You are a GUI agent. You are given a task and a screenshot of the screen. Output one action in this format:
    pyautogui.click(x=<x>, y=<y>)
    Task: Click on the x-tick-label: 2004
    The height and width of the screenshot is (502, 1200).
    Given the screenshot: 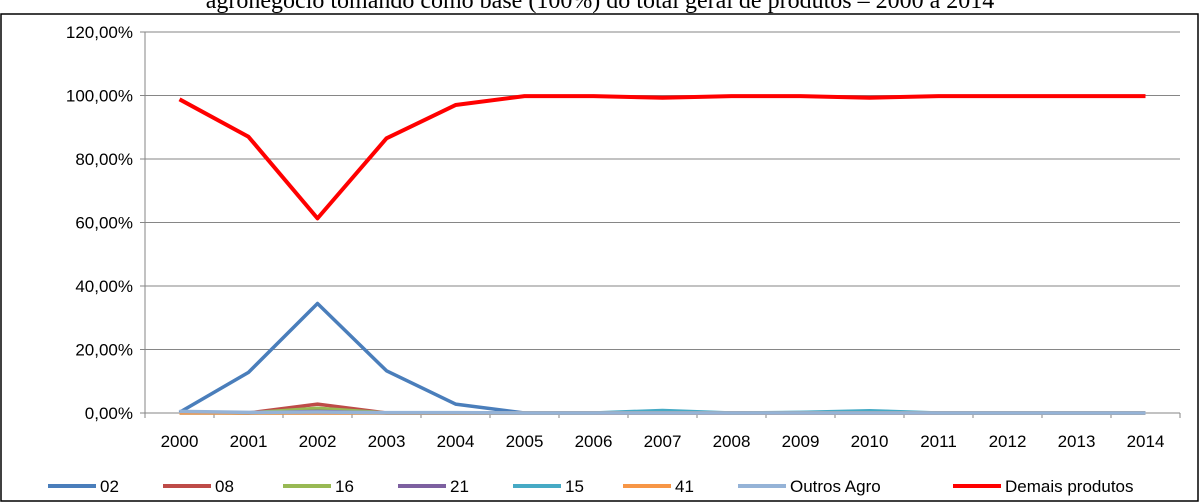 What is the action you would take?
    pyautogui.click(x=456, y=441)
    